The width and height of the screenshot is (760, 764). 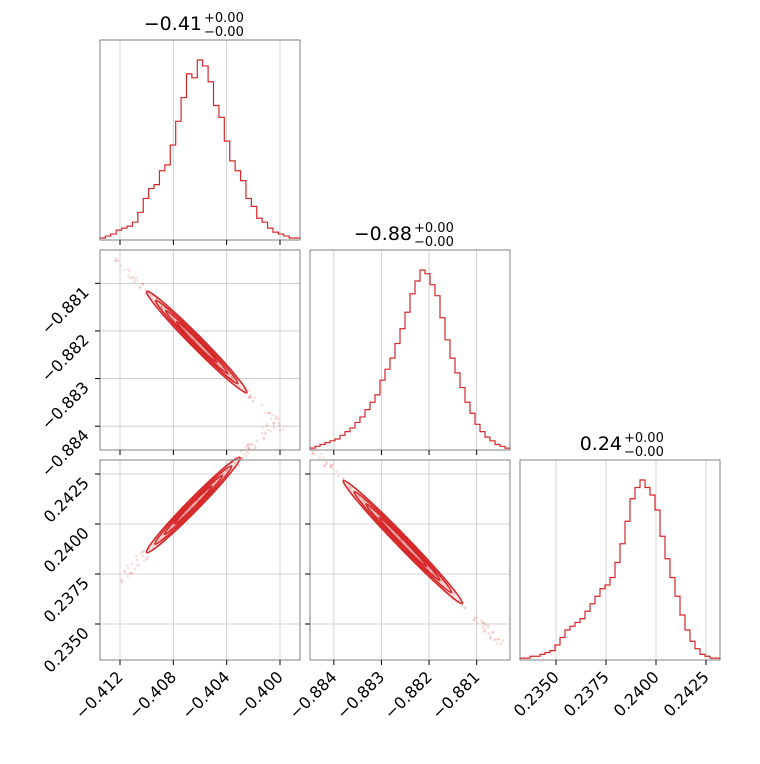 What do you see at coordinates (455, 694) in the screenshot?
I see `x-tick-label: −0.881` at bounding box center [455, 694].